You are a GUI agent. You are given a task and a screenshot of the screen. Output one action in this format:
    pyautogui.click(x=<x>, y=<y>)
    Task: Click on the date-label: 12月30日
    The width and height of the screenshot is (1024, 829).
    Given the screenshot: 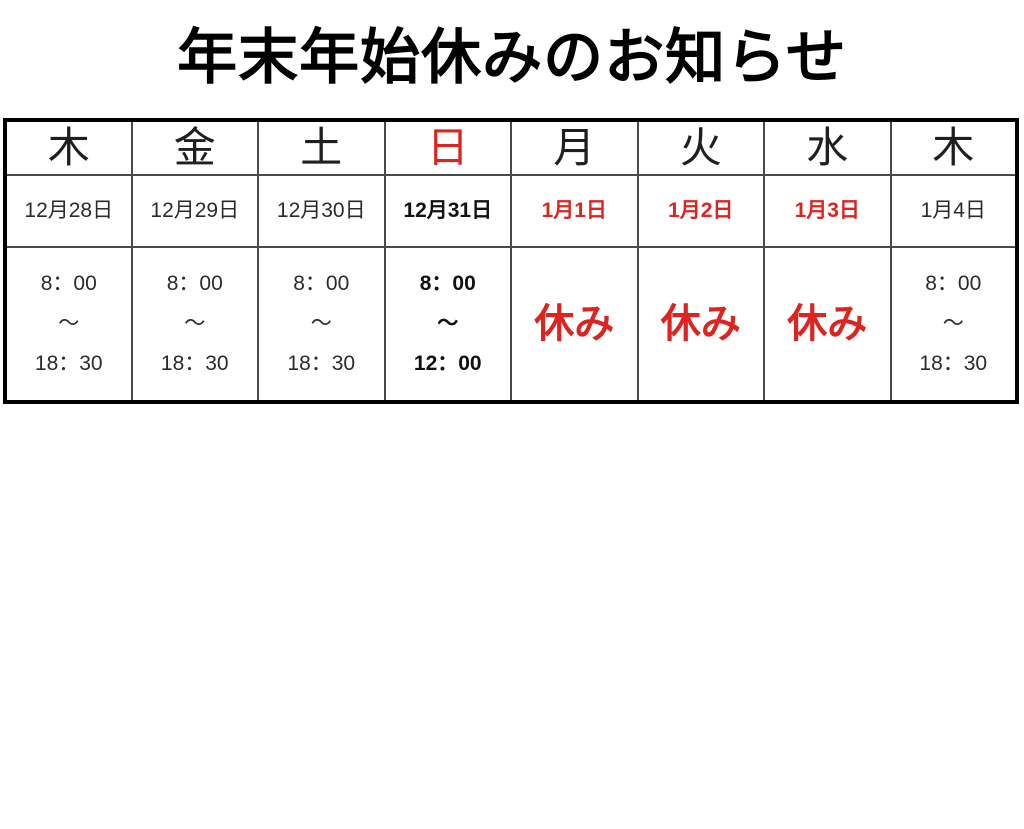 What is the action you would take?
    pyautogui.click(x=321, y=210)
    